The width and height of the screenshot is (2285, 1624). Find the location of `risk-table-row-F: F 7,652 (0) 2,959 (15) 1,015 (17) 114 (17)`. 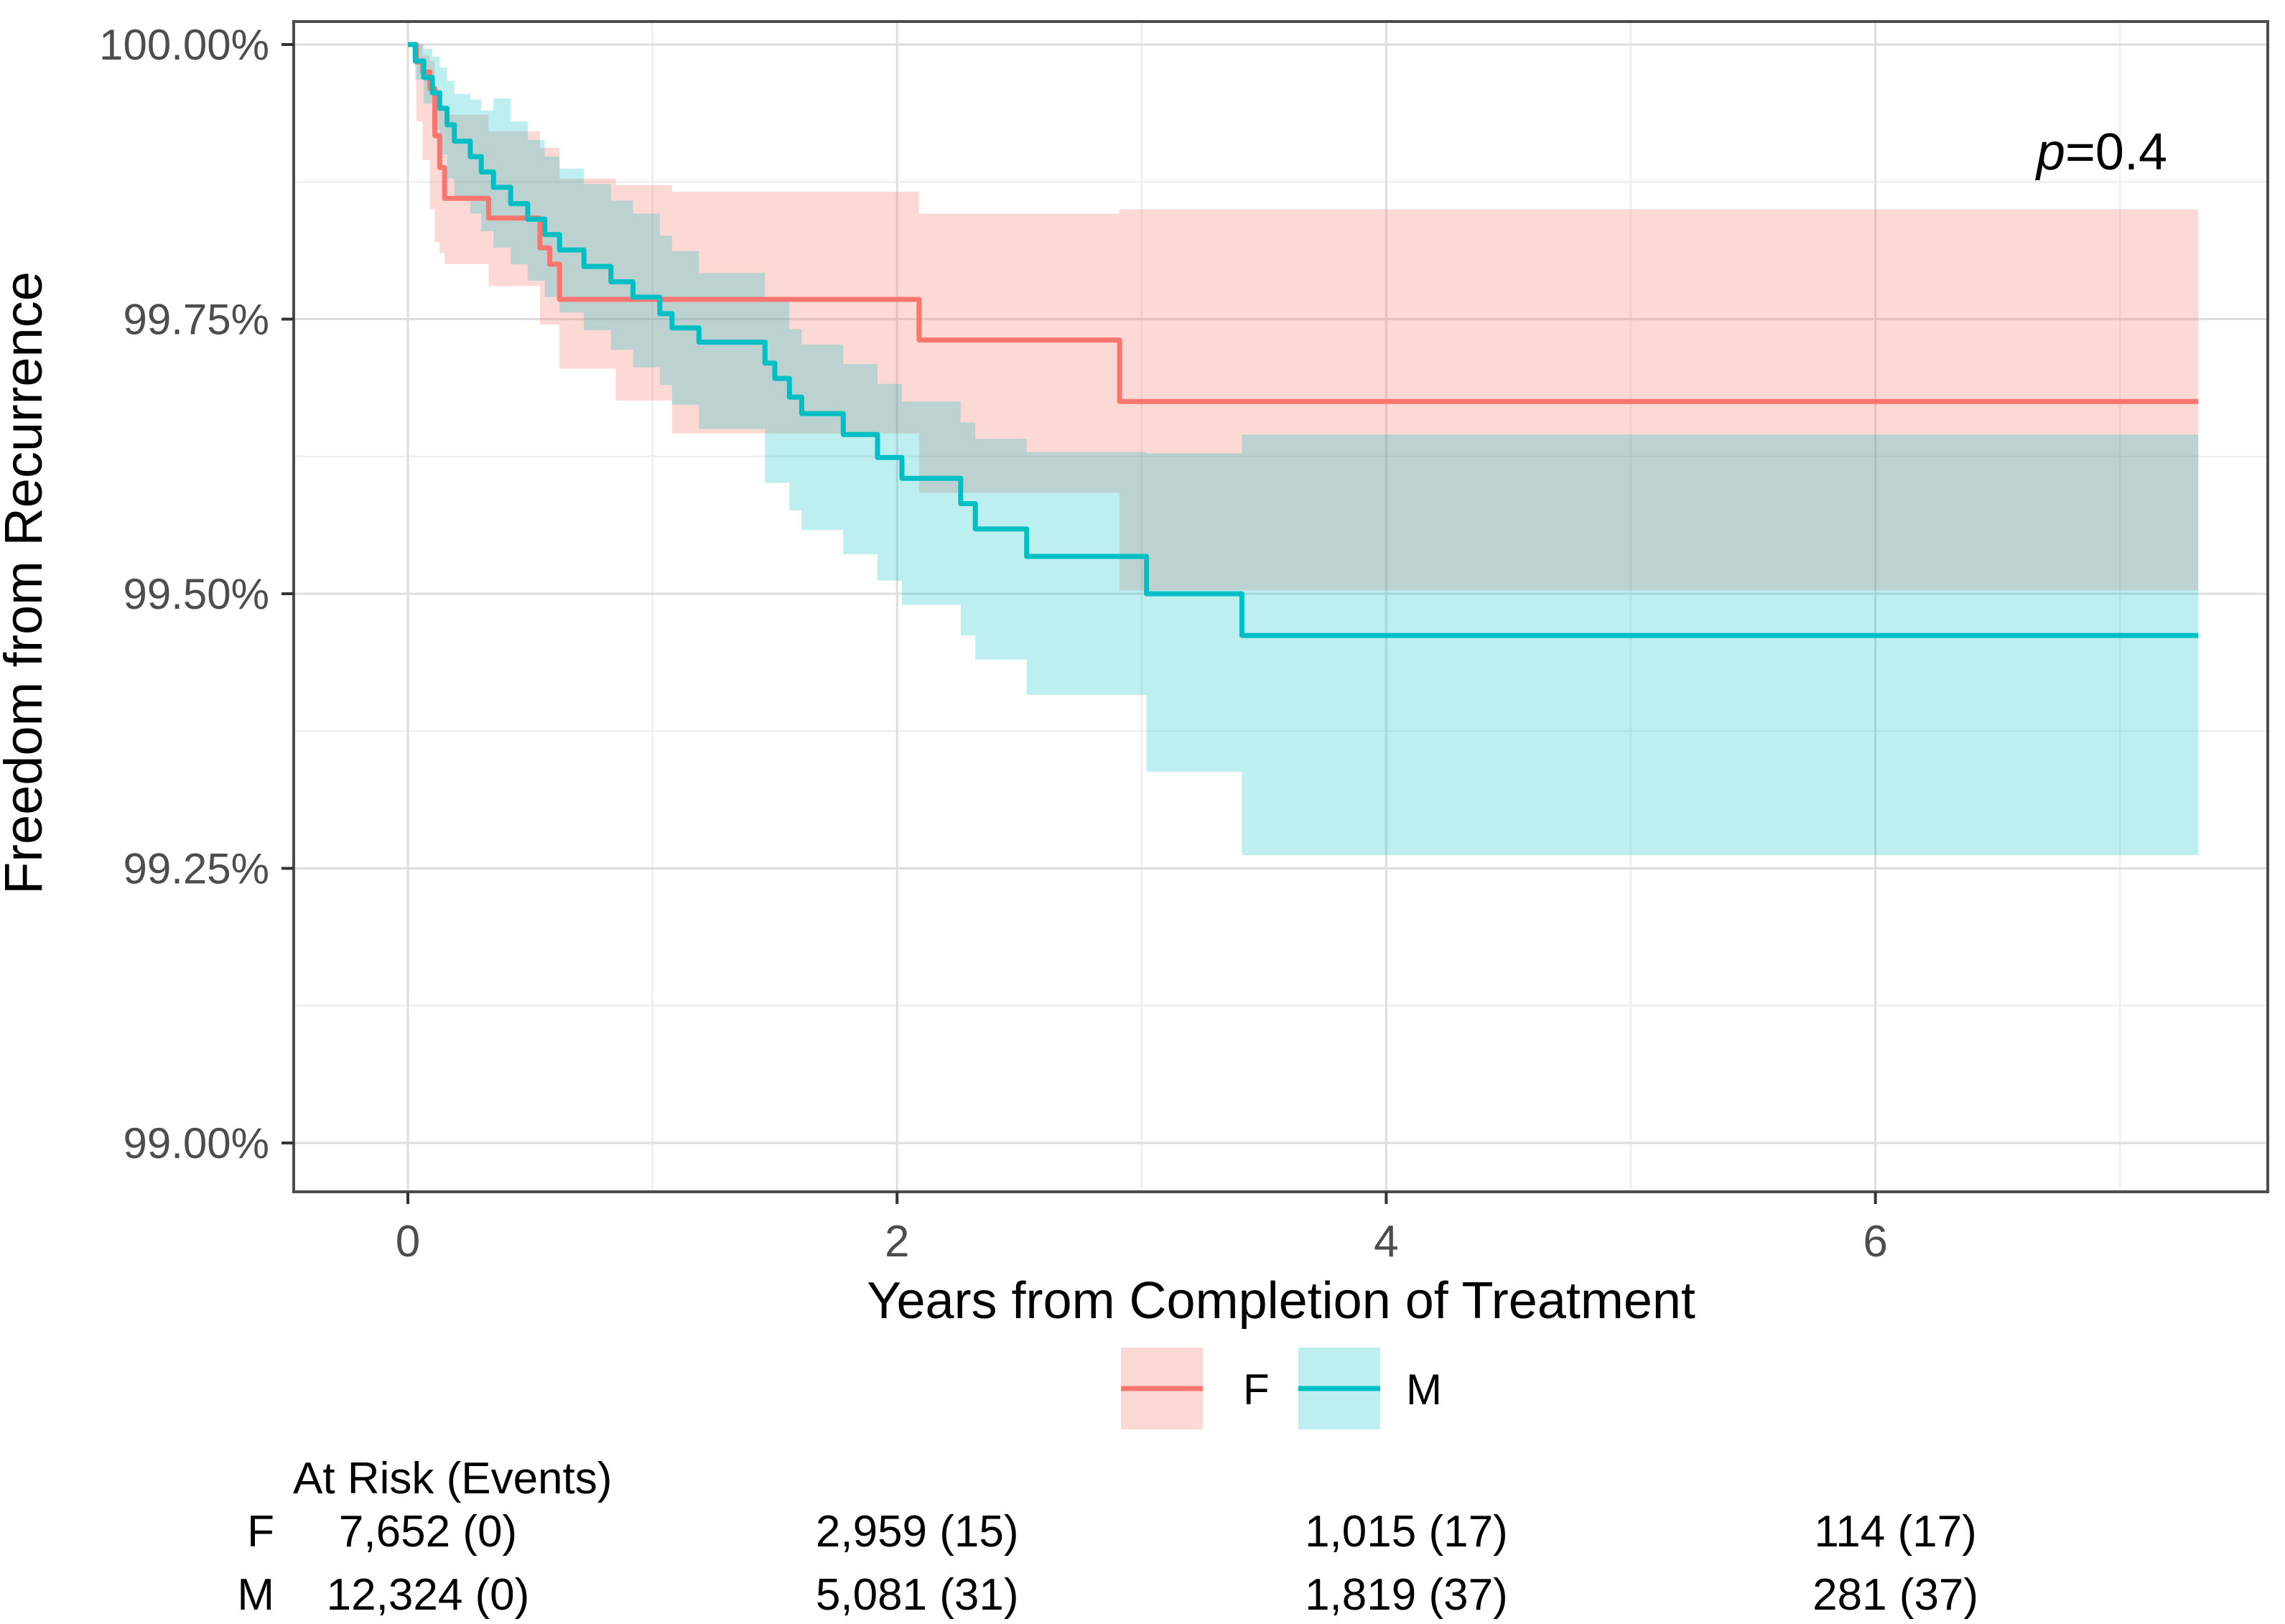

risk-table-row-F: F 7,652 (0) 2,959 (15) 1,015 (17) 114 (17) is located at coordinates (1112, 1532).